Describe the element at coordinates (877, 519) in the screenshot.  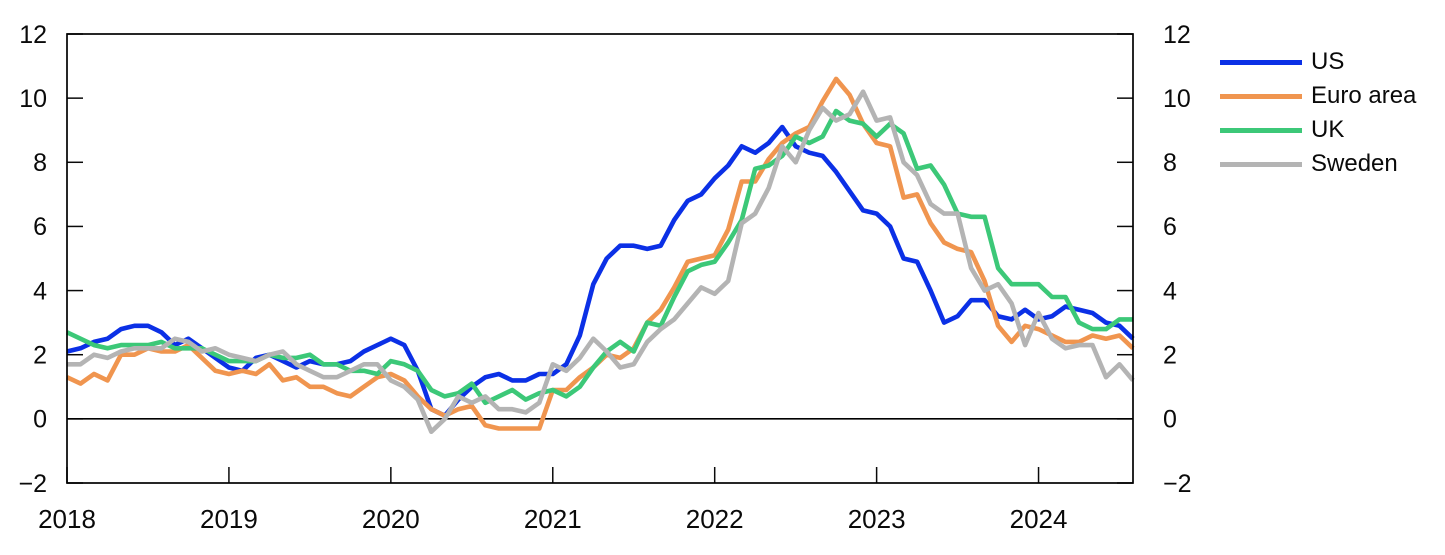
I see `x-axis-label: 2023` at that location.